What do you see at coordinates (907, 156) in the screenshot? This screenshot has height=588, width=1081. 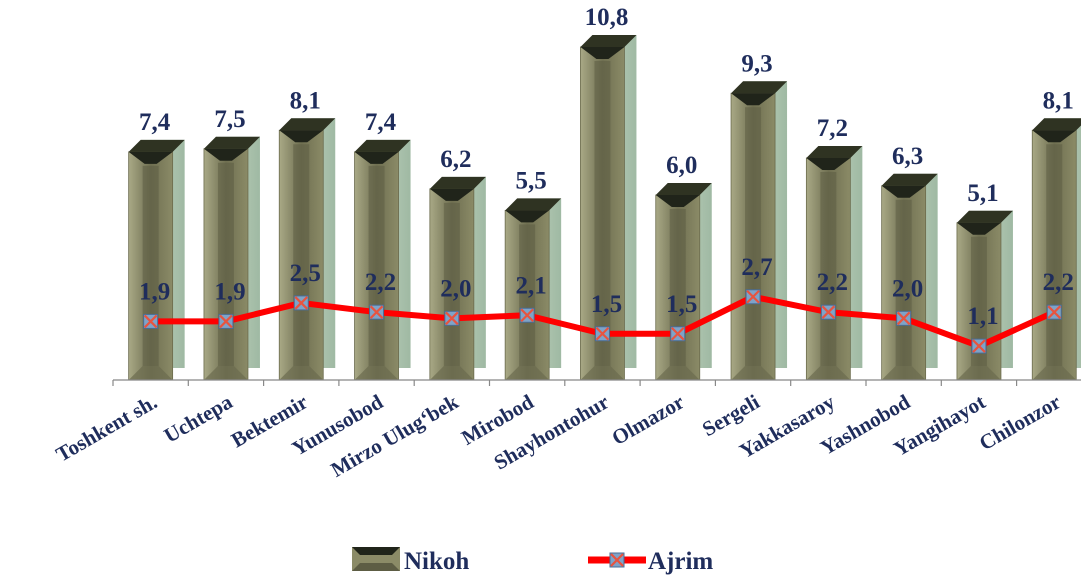 I see `bar-data-label: 6,3` at bounding box center [907, 156].